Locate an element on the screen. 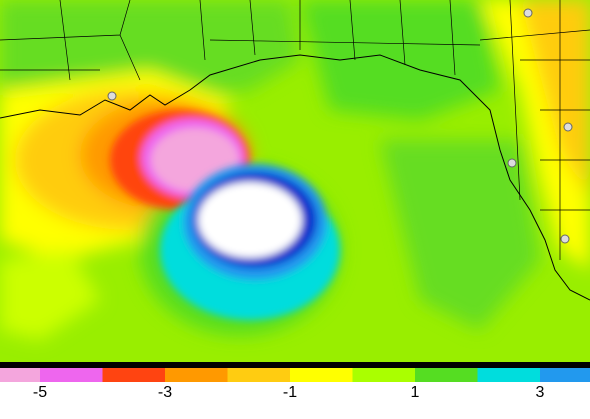 This screenshot has height=419, width=590. colorbar-tick-label: 3 is located at coordinates (540, 392).